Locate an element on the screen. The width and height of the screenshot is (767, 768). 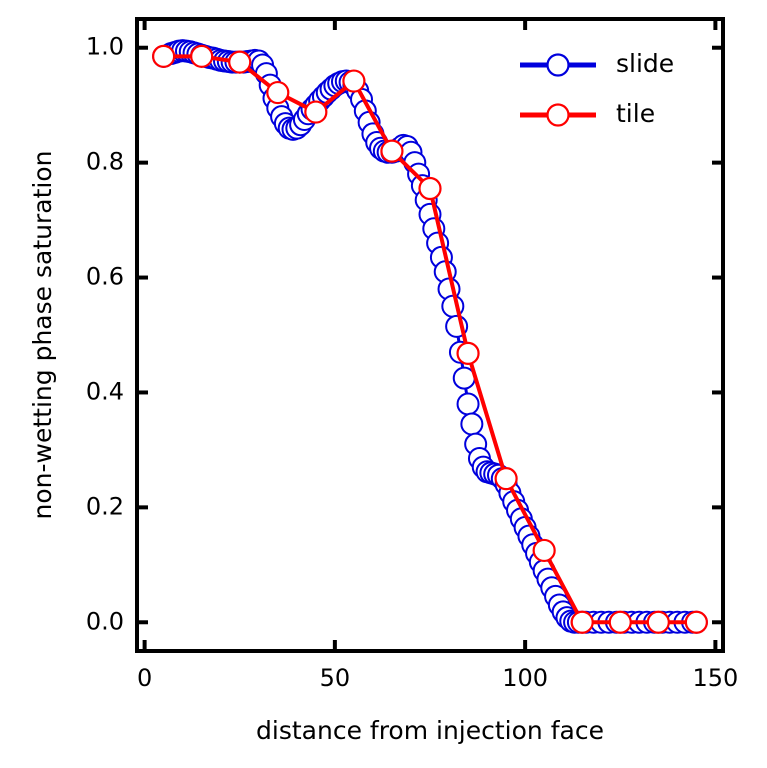
legend-label-slide: slide is located at coordinates (645, 63).